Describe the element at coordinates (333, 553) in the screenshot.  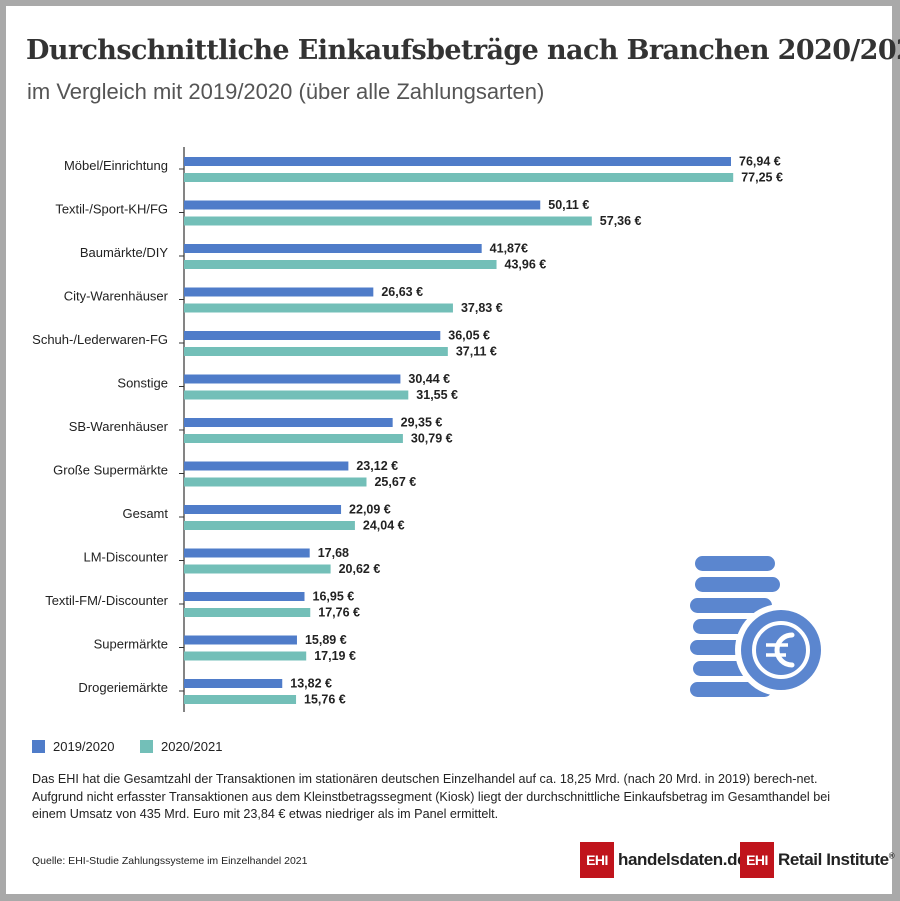
I see `data-label: 17,68` at that location.